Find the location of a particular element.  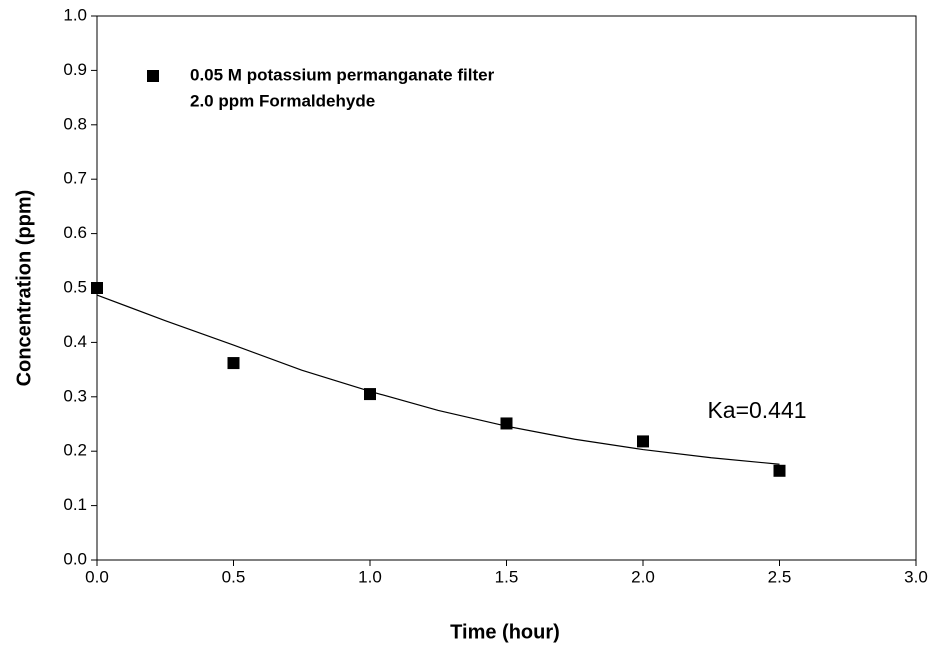

legend-marker is located at coordinates (153, 76).